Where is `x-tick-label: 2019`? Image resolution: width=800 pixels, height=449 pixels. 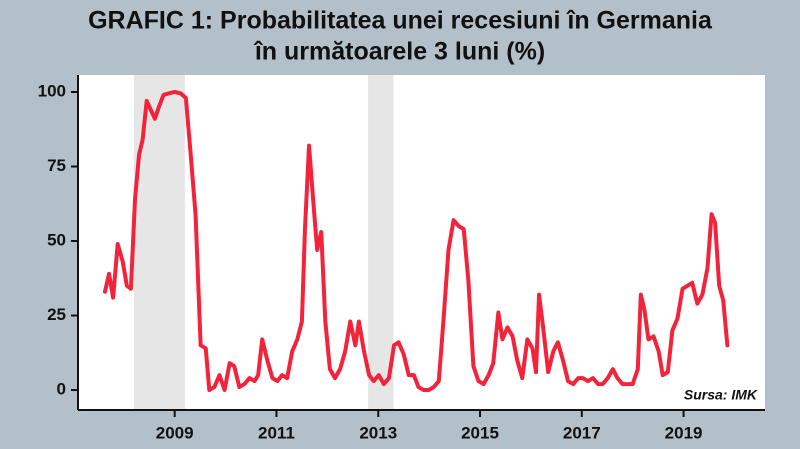
x-tick-label: 2019 is located at coordinates (684, 432).